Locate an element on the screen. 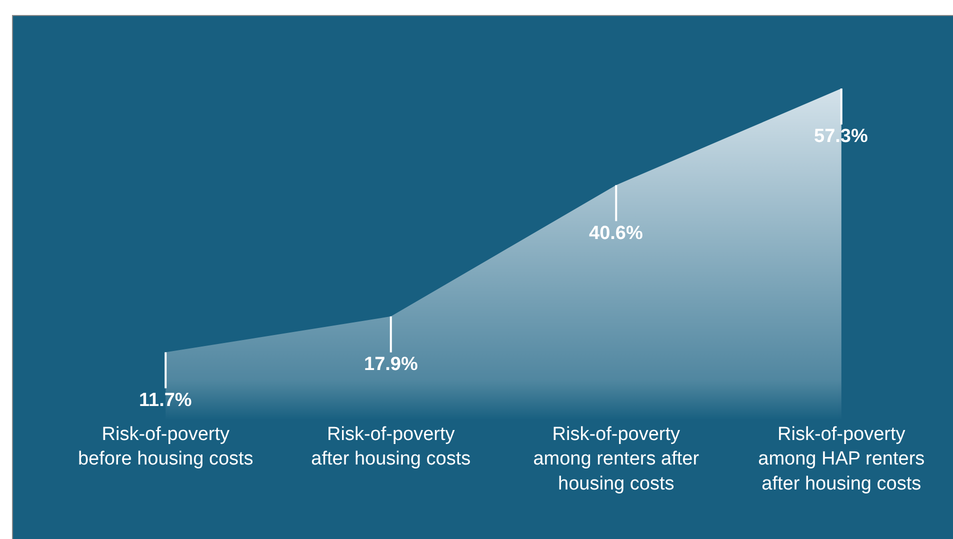 The height and width of the screenshot is (539, 953). x-tick-label: Risk-of-poverty before housing costs is located at coordinates (166, 447).